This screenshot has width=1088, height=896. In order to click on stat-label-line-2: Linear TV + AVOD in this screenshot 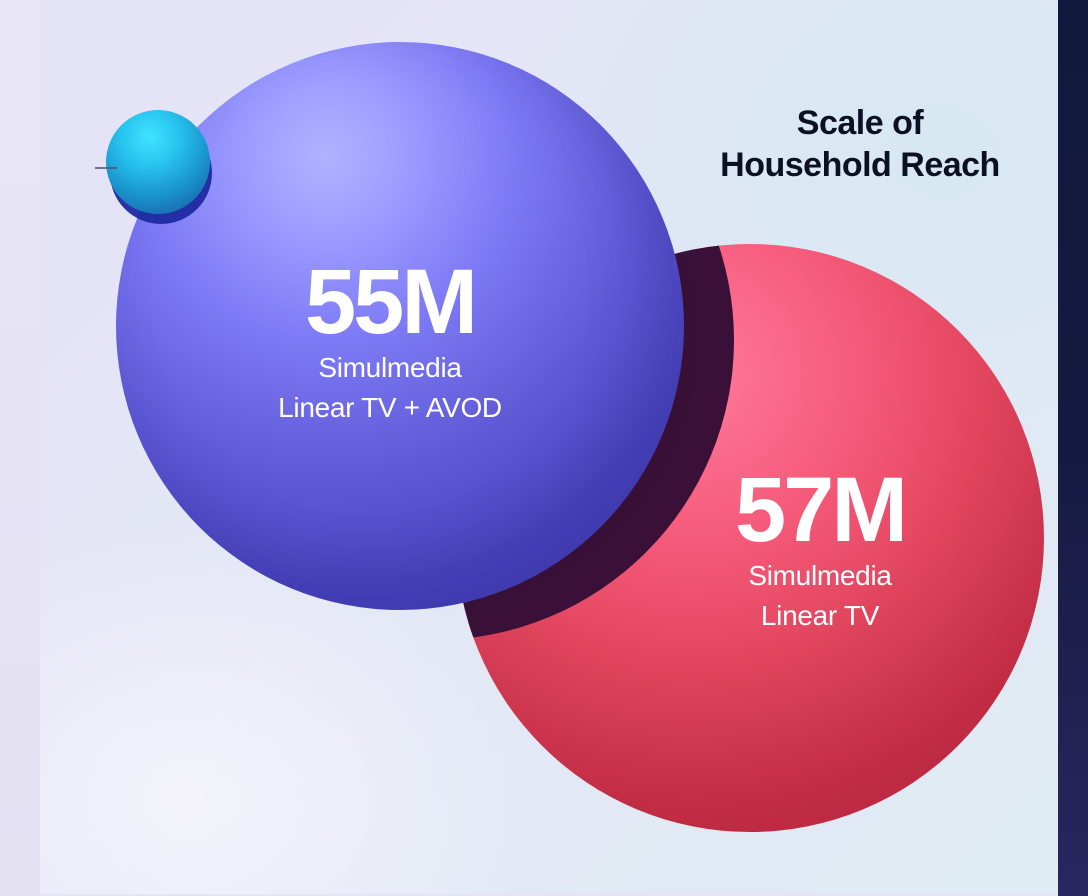, I will do `click(390, 407)`.